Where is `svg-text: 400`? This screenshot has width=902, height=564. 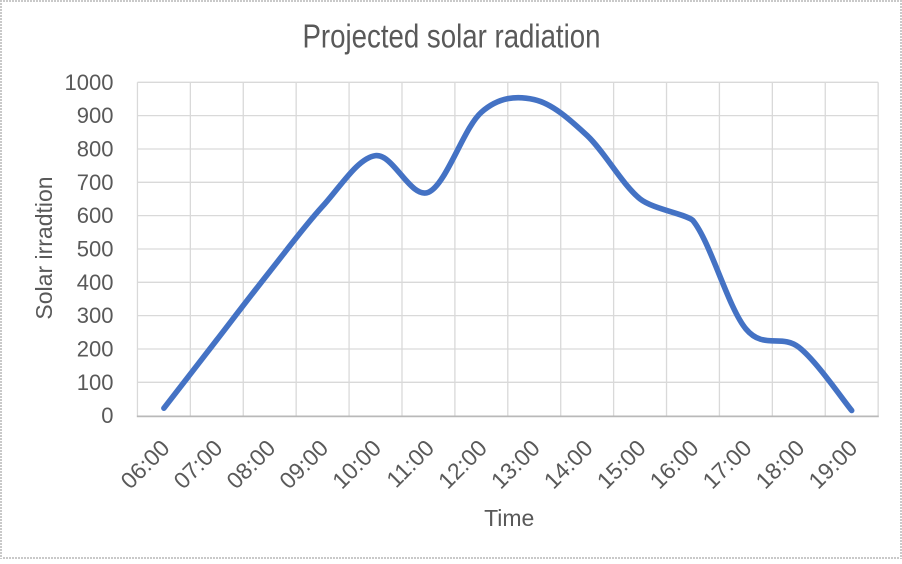
svg-text: 400 is located at coordinates (95, 282).